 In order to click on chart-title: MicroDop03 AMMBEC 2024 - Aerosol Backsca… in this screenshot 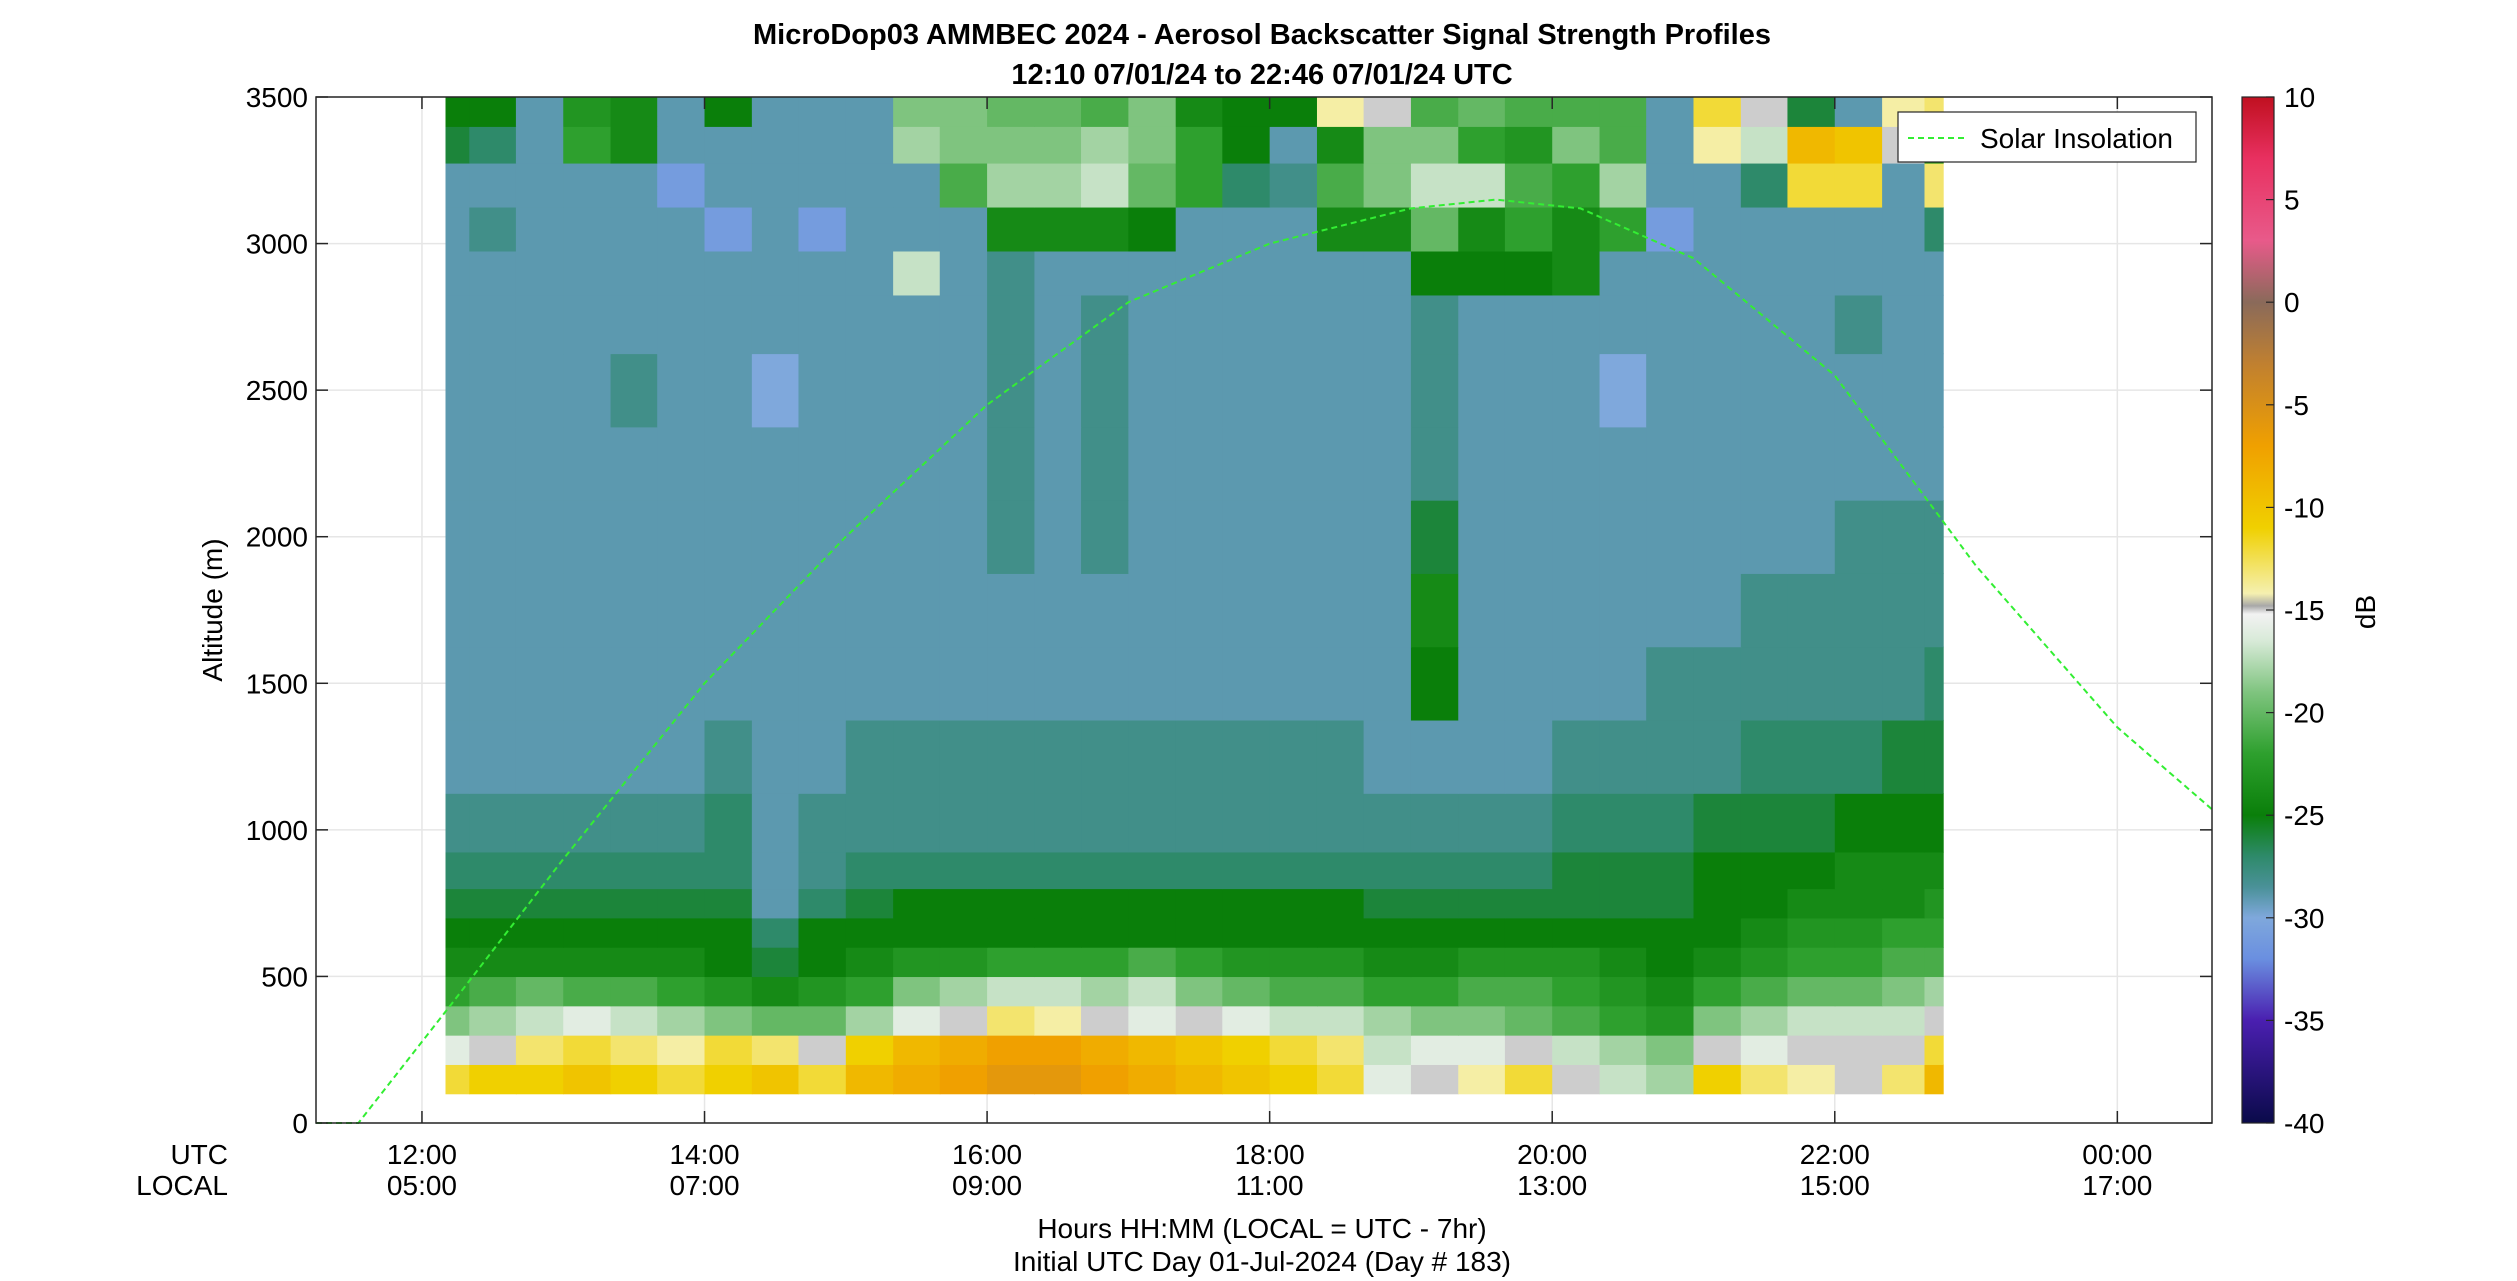, I will do `click(1262, 35)`.